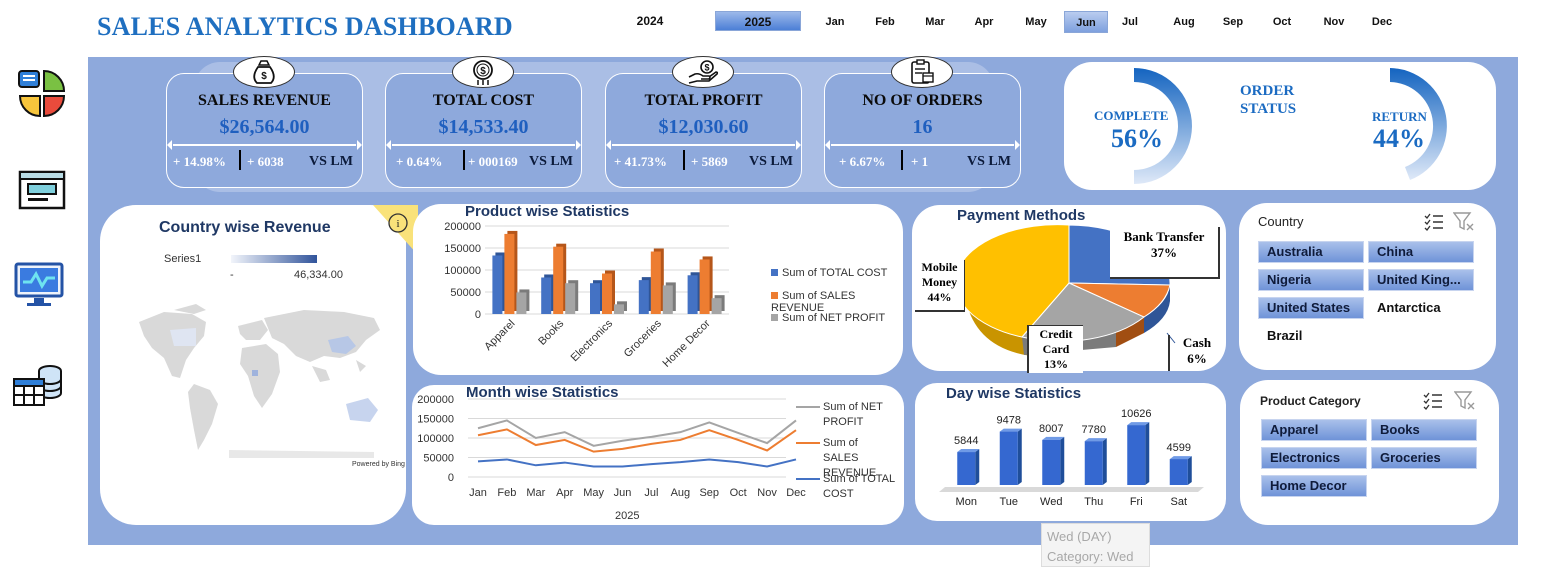 The width and height of the screenshot is (1553, 570). I want to click on bar-sum-of-sales-revenue-groceries, so click(655, 282).